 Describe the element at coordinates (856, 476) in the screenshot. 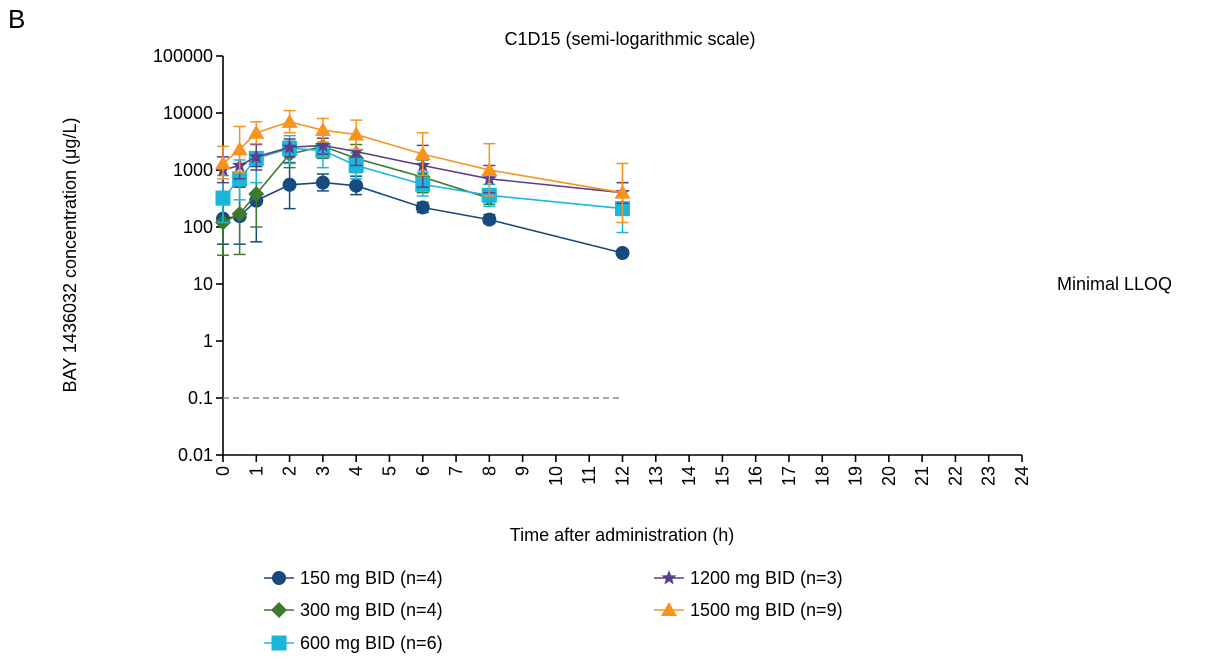

I see `x-tick-label: 19` at that location.